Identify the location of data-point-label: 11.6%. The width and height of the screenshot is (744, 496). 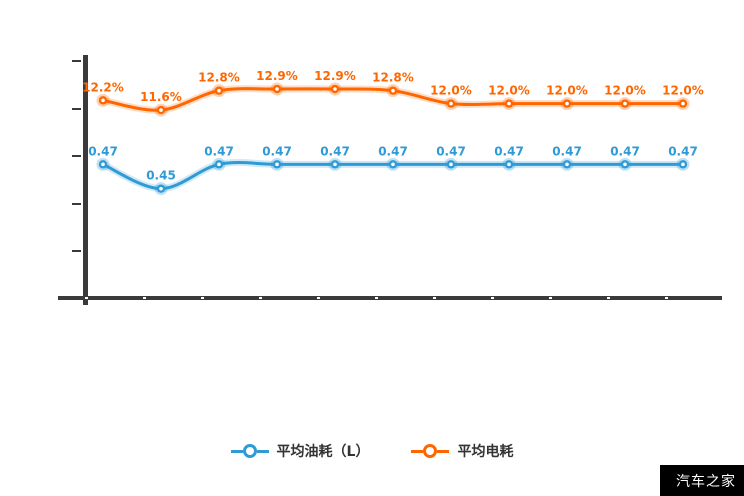
(161, 97).